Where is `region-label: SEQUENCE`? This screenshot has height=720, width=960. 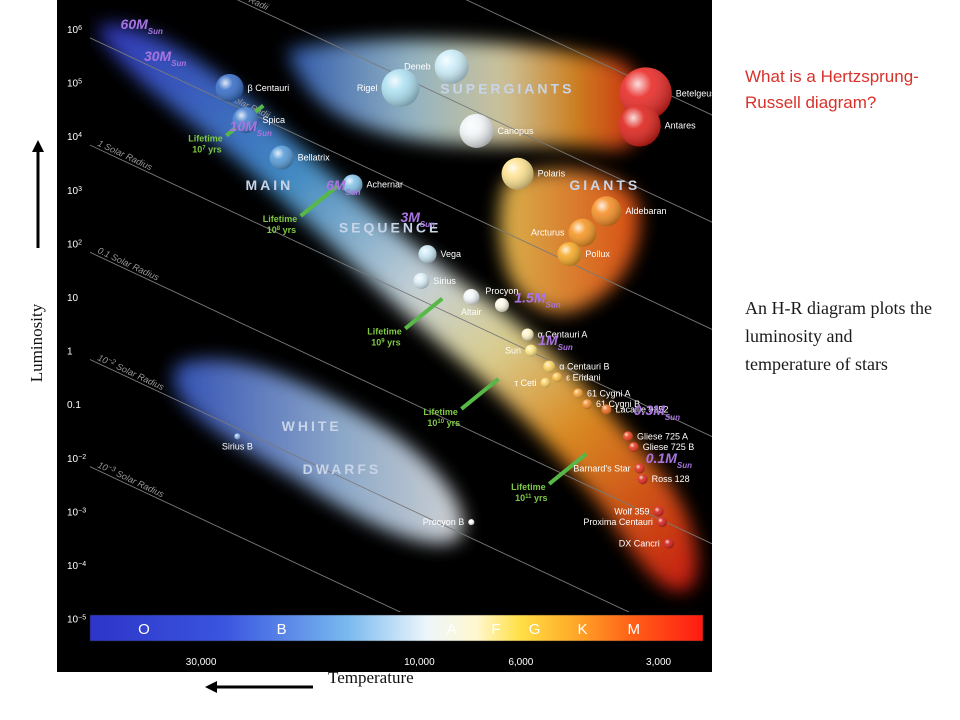 region-label: SEQUENCE is located at coordinates (390, 228).